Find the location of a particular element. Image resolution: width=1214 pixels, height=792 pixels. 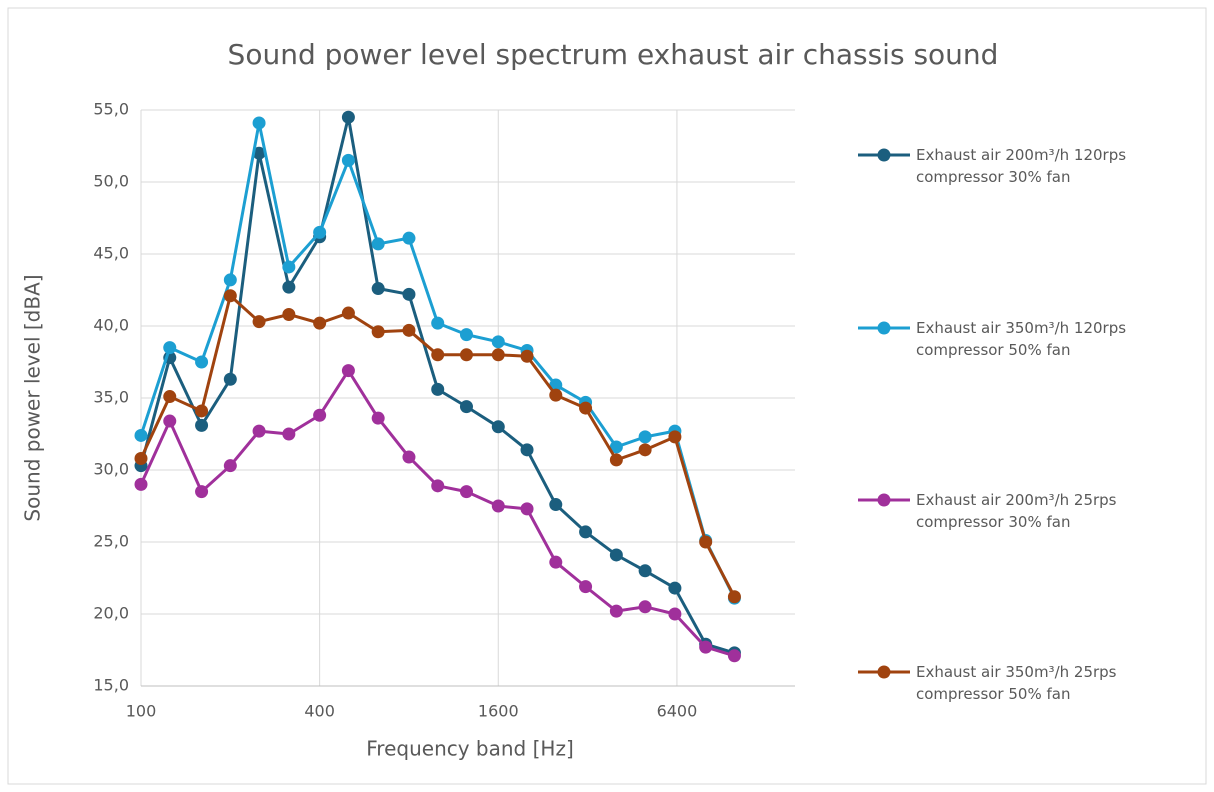

x-axis-label: Frequency band [Hz] is located at coordinates (470, 749).